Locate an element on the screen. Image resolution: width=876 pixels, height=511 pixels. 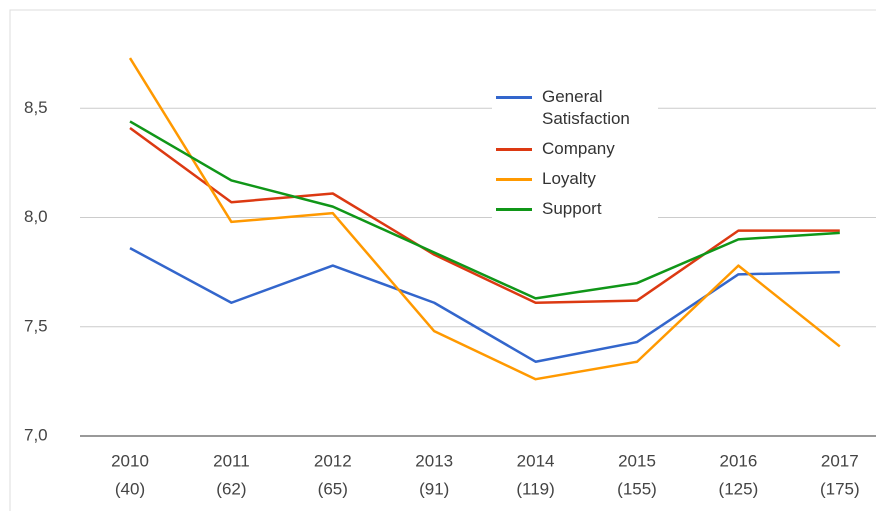
legend-item: Loyalty is located at coordinates (574, 179).